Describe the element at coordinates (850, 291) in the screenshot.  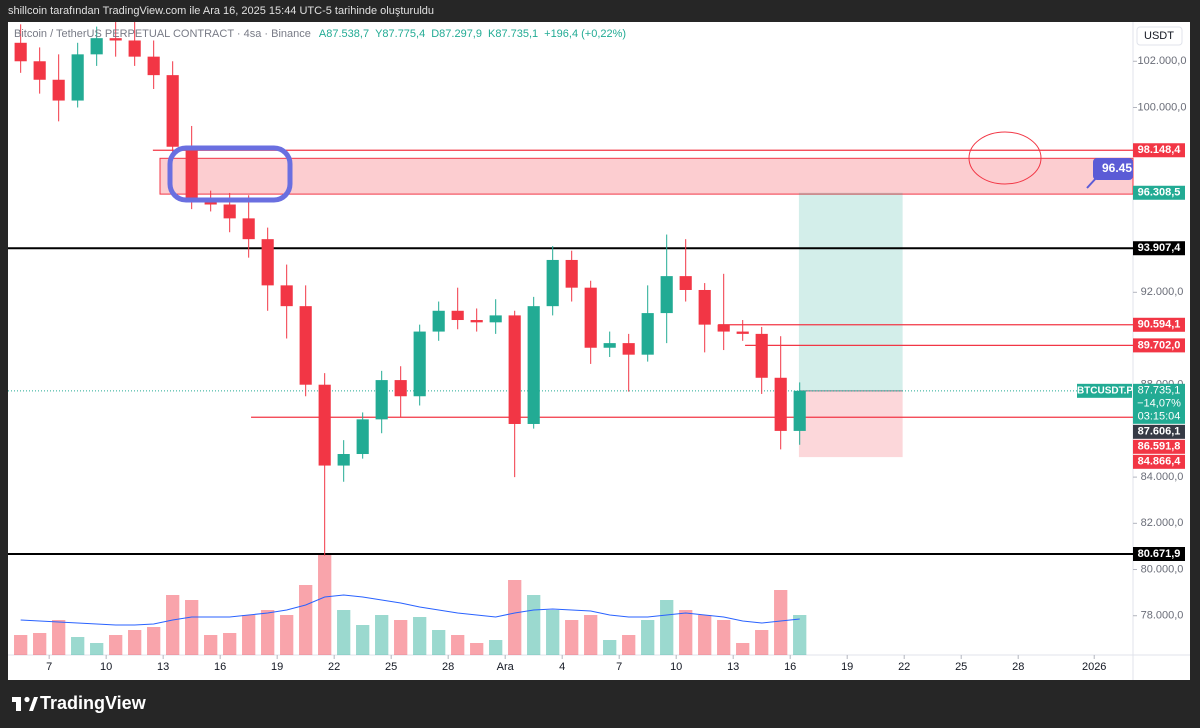
I see `position-profit` at that location.